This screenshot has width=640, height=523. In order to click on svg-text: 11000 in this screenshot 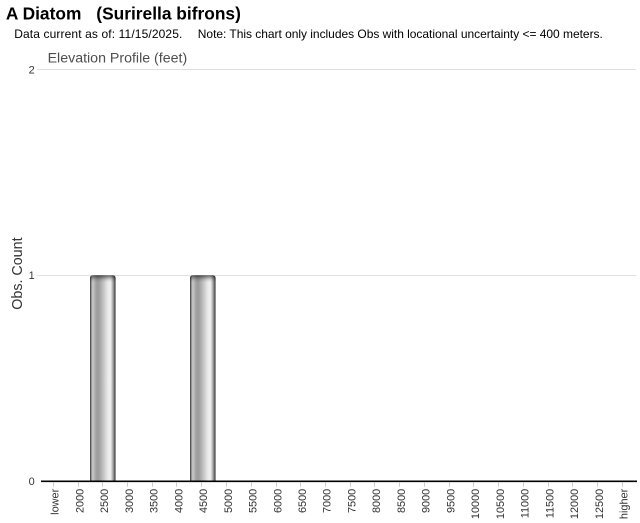, I will do `click(526, 503)`.